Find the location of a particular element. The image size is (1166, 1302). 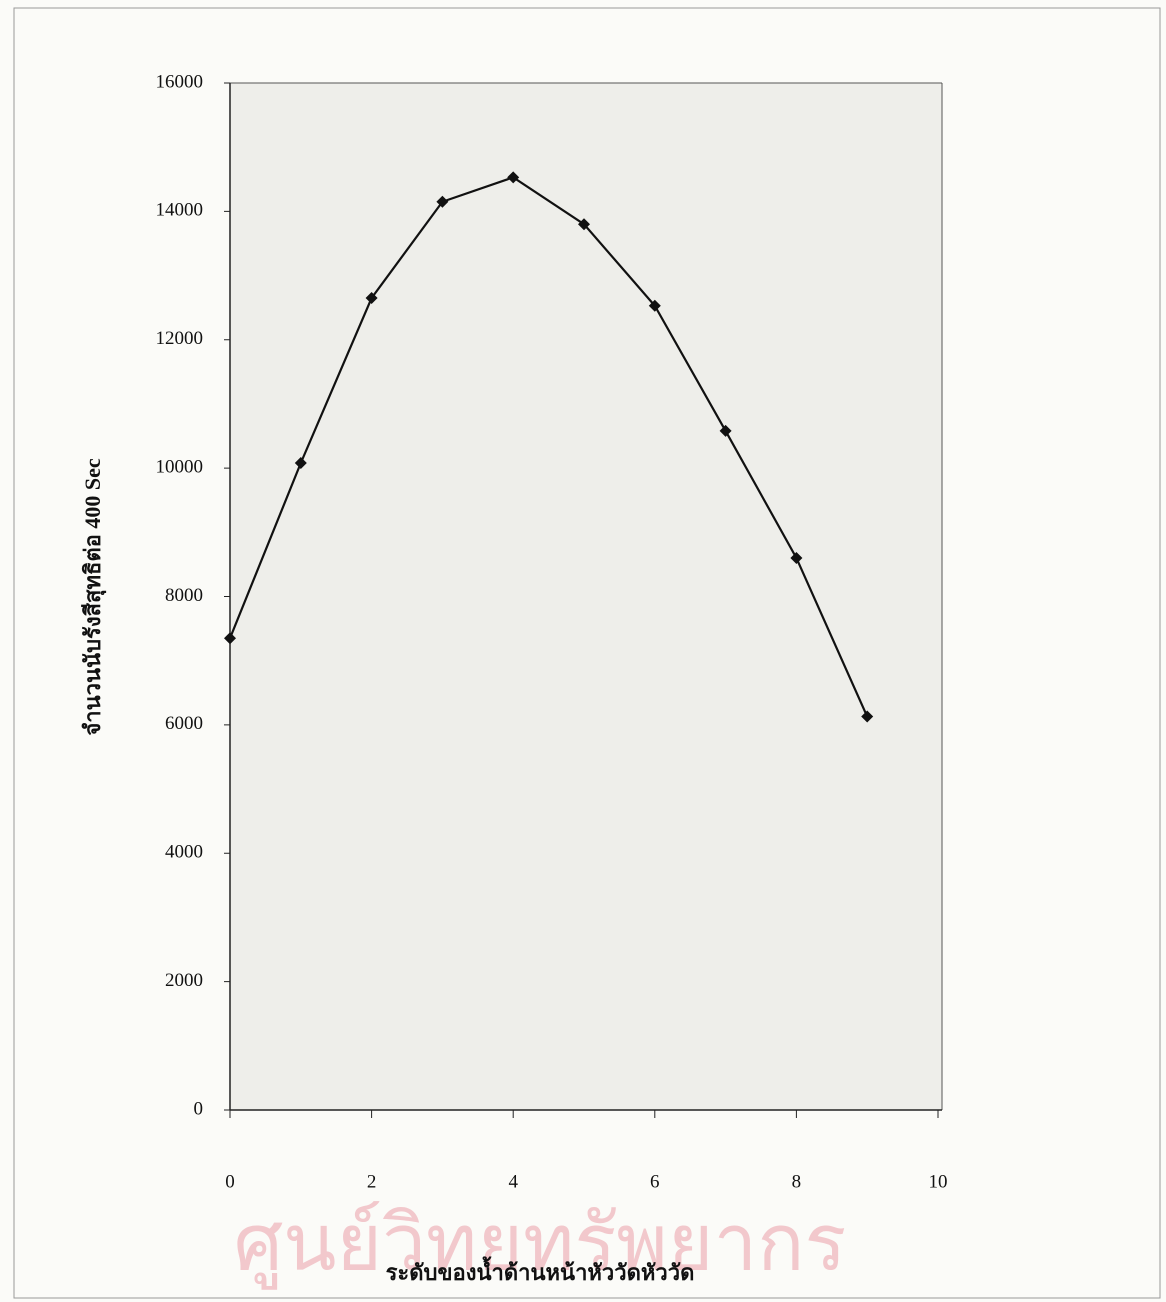

x-tick-label: 8 is located at coordinates (797, 1181).